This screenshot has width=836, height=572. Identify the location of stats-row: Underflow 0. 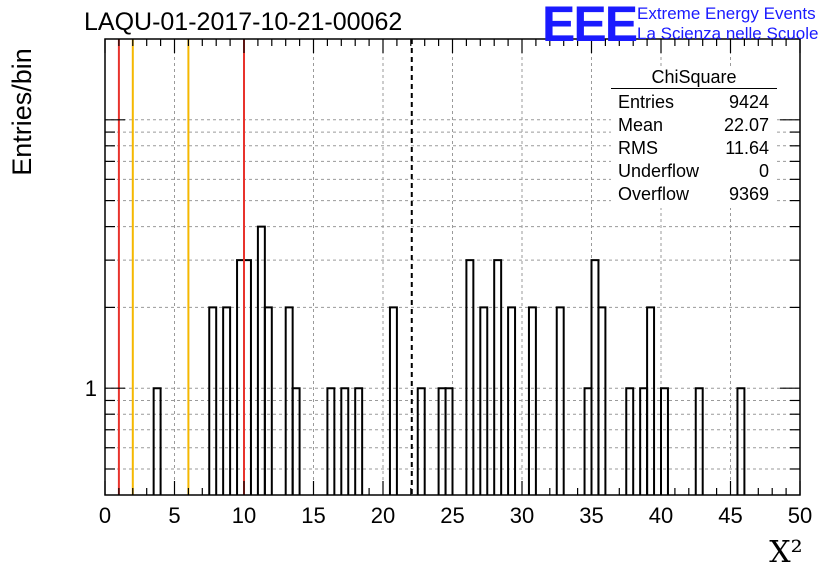
(694, 171).